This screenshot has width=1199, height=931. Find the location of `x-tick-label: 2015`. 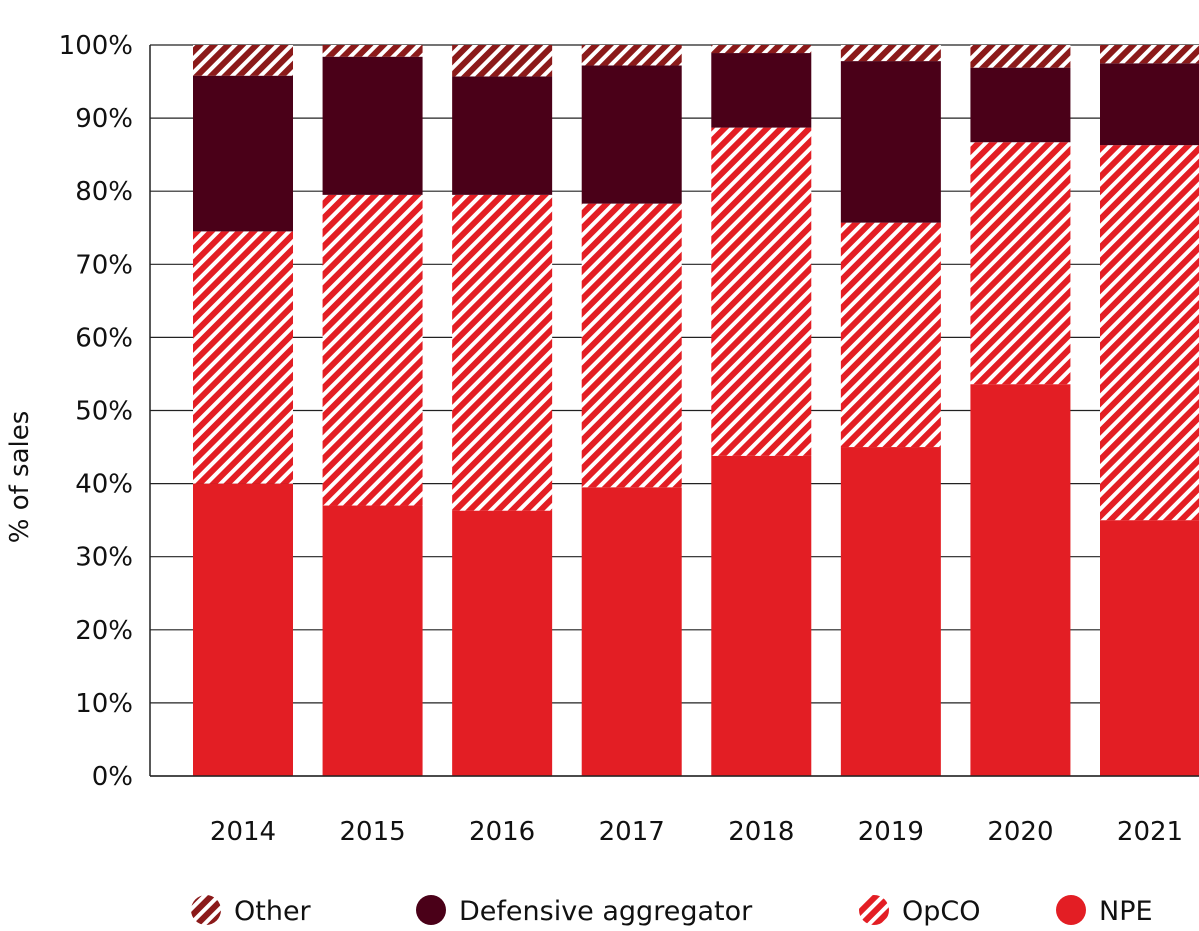

x-tick-label: 2015 is located at coordinates (372, 832).